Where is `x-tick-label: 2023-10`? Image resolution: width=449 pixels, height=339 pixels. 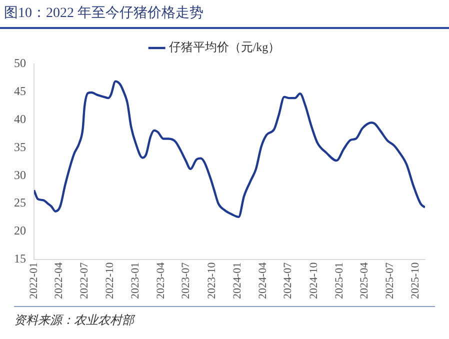 x-tick-label: 2023-10 is located at coordinates (212, 281).